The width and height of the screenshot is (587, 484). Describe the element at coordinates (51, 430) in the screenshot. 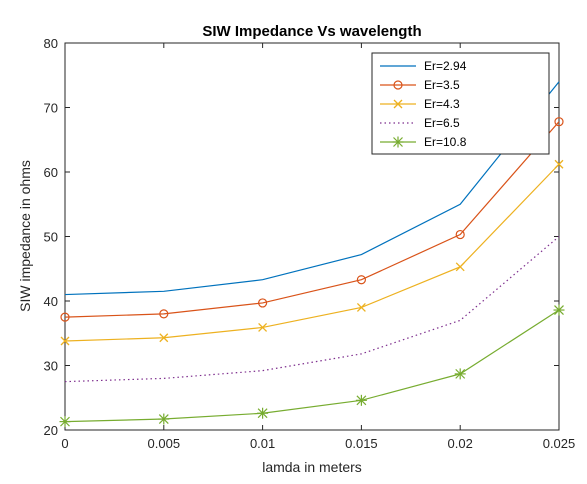

I see `y-tick-label: 20` at that location.